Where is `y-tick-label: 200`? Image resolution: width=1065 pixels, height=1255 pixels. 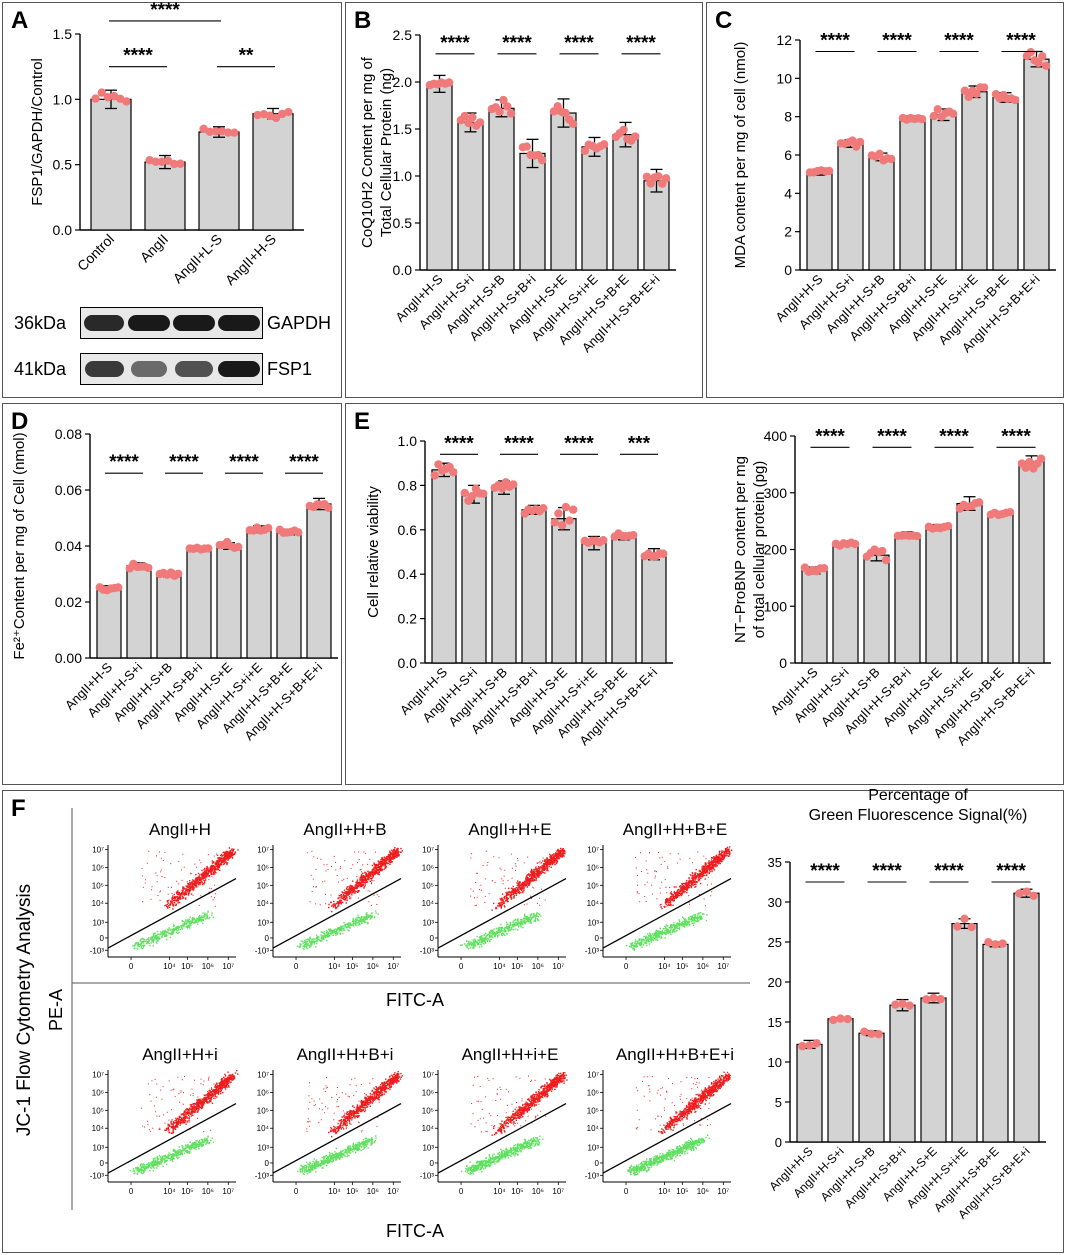 y-tick-label: 200 is located at coordinates (776, 550).